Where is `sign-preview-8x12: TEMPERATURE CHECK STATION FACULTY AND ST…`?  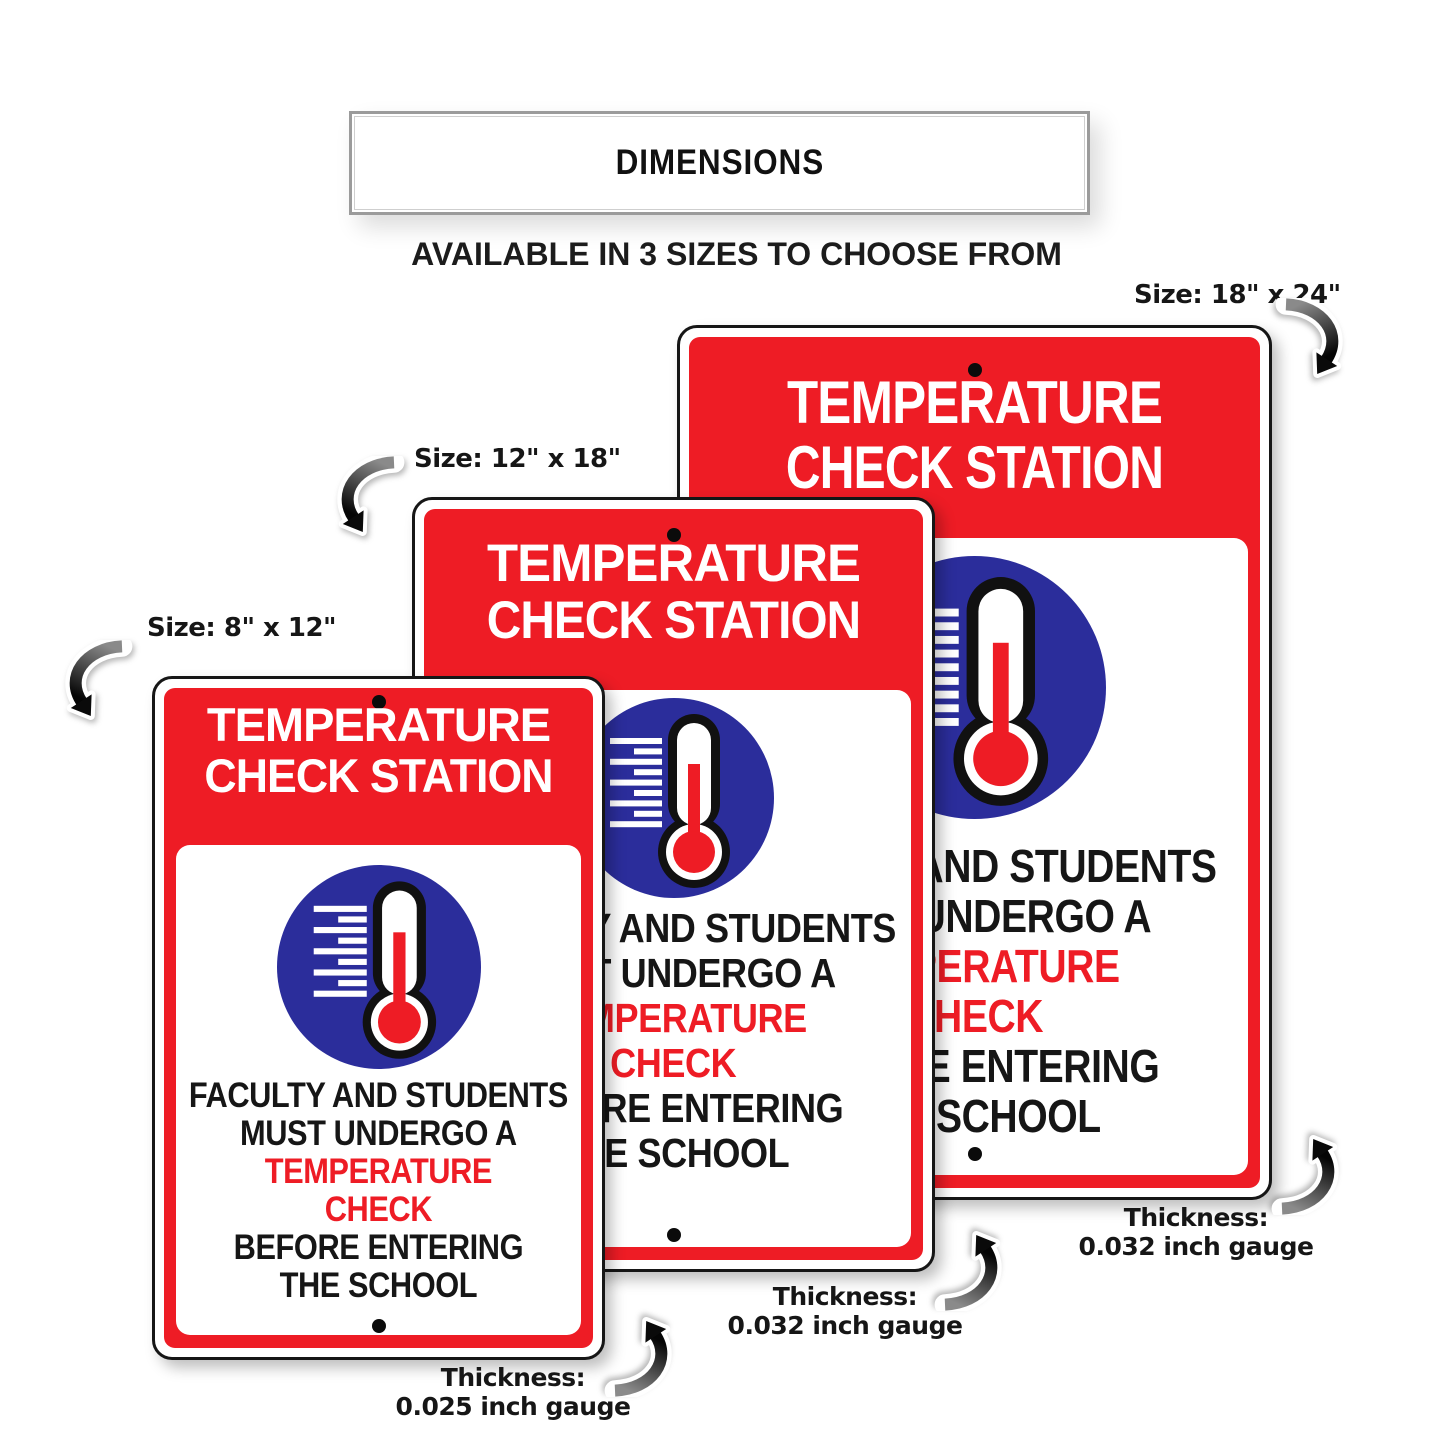
sign-preview-8x12: TEMPERATURE CHECK STATION FACULTY AND ST… is located at coordinates (378, 1018).